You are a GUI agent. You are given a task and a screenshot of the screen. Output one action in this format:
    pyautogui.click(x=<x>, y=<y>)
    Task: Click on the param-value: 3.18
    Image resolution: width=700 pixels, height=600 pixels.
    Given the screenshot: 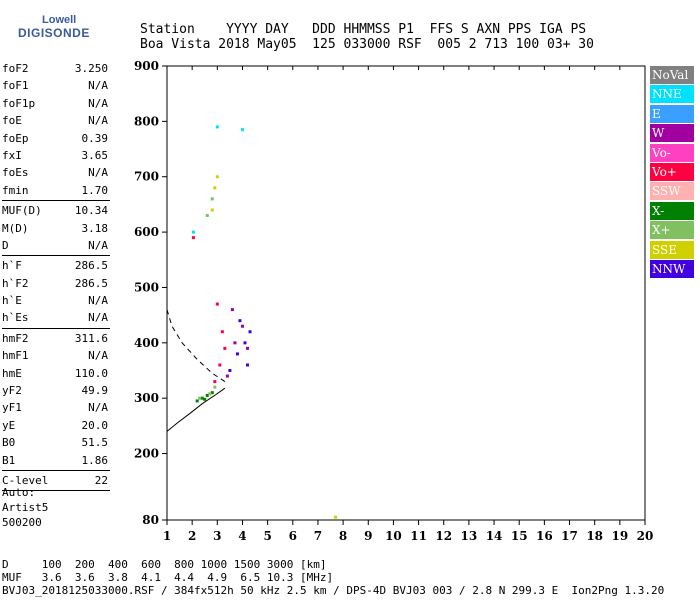 What is the action you would take?
    pyautogui.click(x=95, y=228)
    